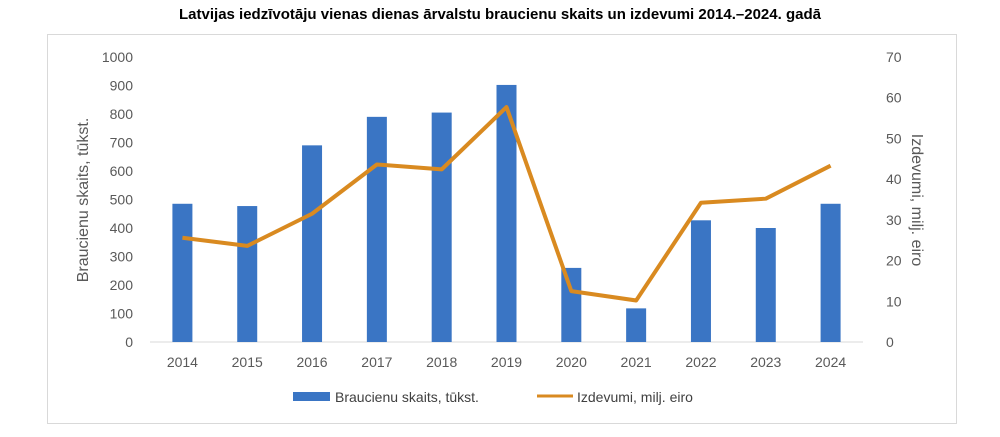 Image resolution: width=1000 pixels, height=437 pixels. Describe the element at coordinates (894, 98) in the screenshot. I see `y2-tick-label: 60` at that location.